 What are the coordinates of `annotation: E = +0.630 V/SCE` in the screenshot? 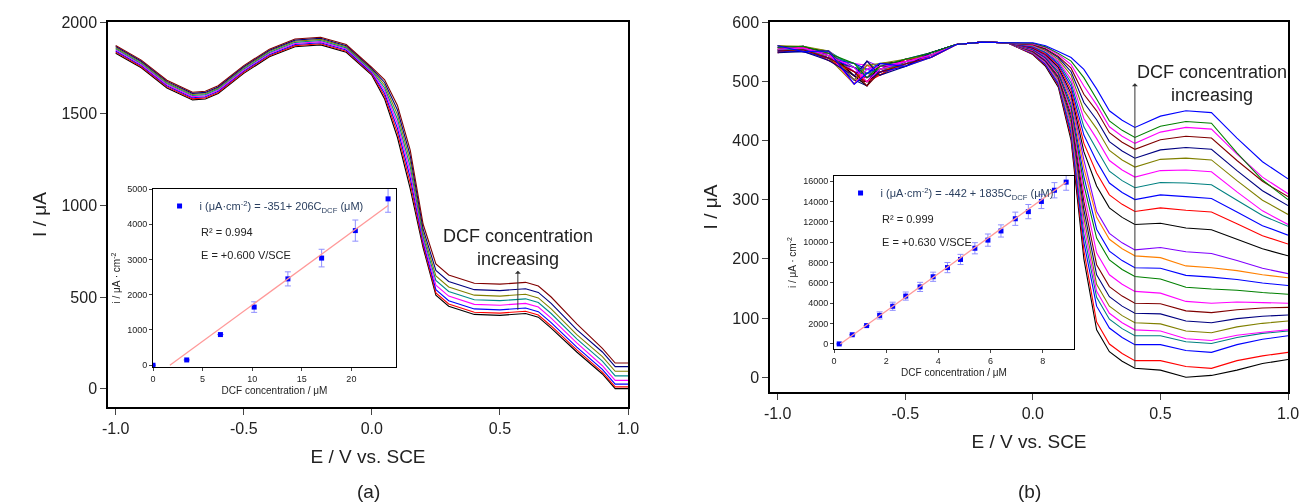 It's located at (927, 242).